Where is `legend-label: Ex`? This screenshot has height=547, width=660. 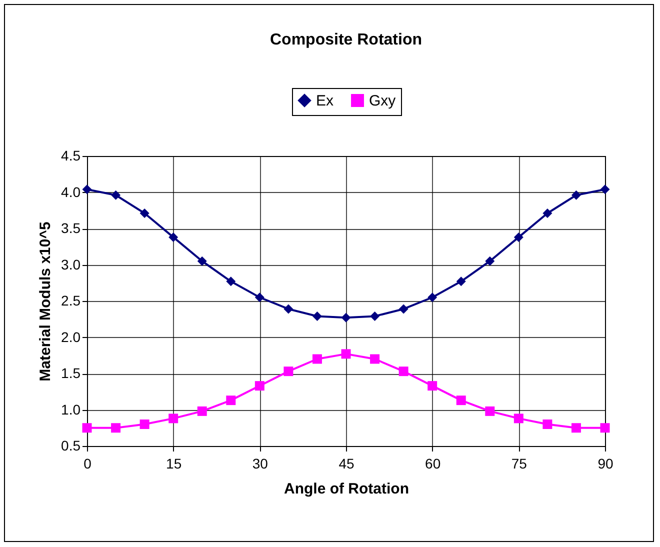 legend-label: Ex is located at coordinates (325, 101).